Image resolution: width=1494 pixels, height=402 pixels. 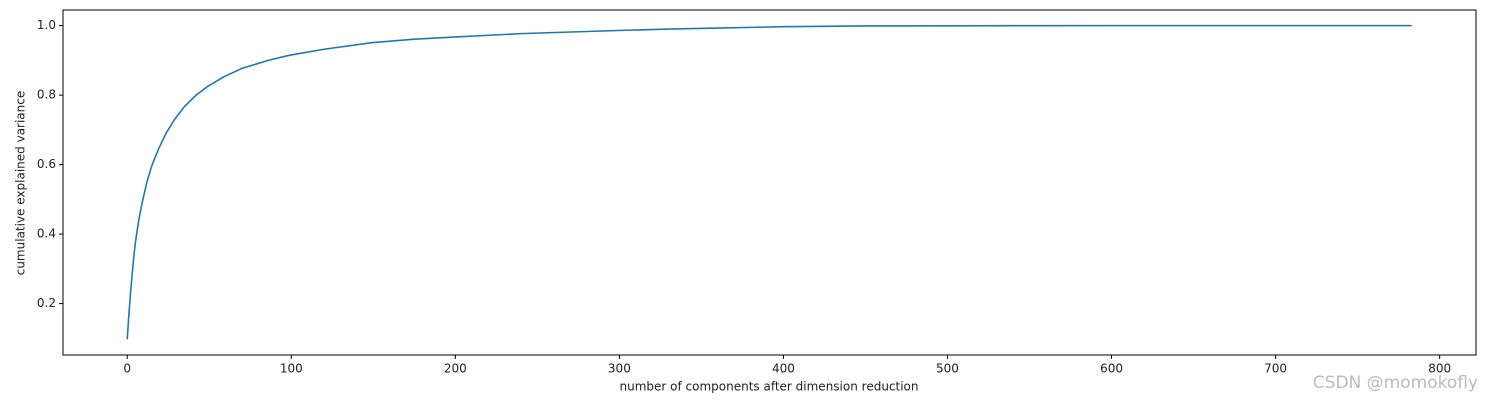 What do you see at coordinates (1395, 383) in the screenshot?
I see `watermark: CSDN @momokofly` at bounding box center [1395, 383].